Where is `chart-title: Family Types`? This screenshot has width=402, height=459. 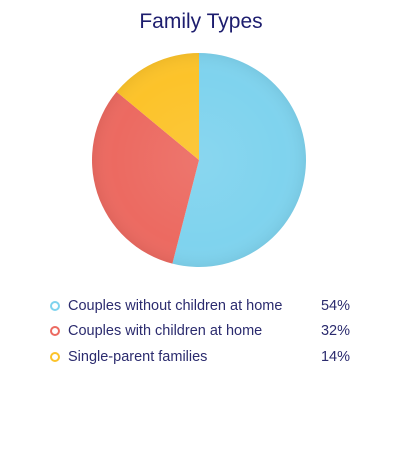
chart-title: Family Types is located at coordinates (201, 21).